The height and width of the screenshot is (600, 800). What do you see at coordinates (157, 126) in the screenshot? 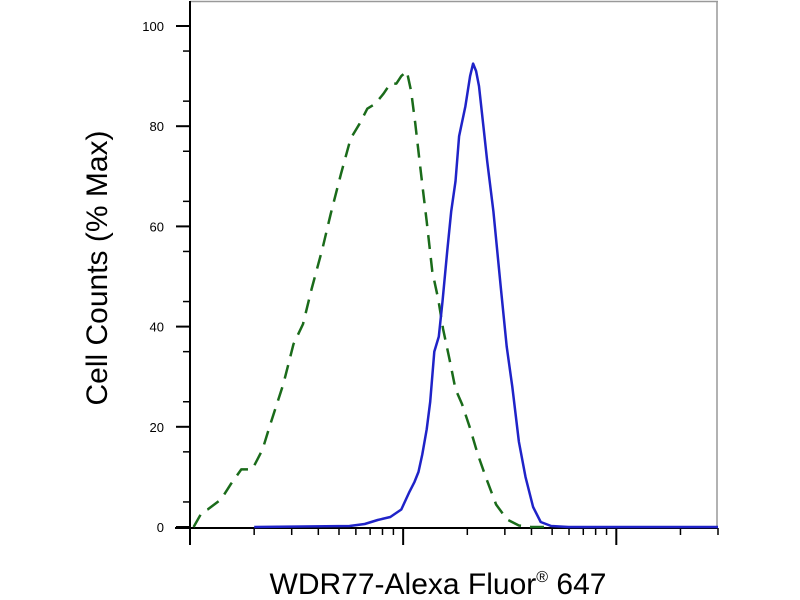
I see `y-tick-label: 80` at bounding box center [157, 126].